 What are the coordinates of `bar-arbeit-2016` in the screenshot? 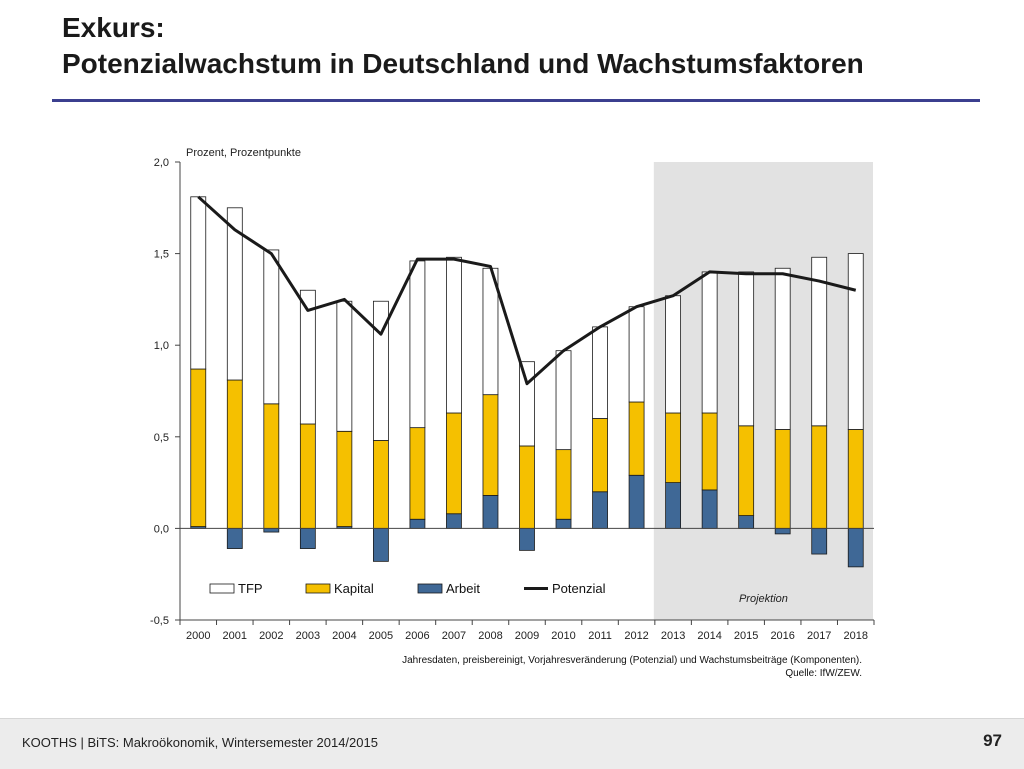 It's located at (782, 531).